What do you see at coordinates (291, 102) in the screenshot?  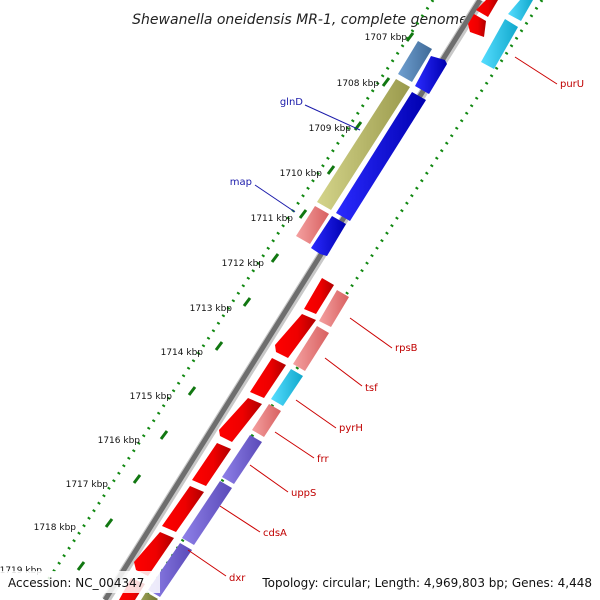 I see `gene-label-glnD: glnD` at bounding box center [291, 102].